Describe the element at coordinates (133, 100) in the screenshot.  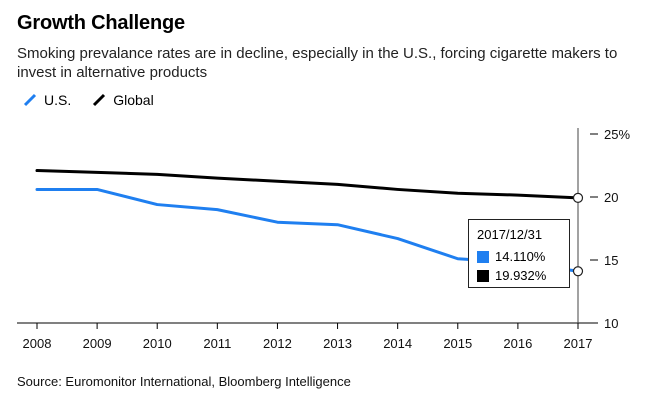
I see `legend-label-global: Global` at that location.